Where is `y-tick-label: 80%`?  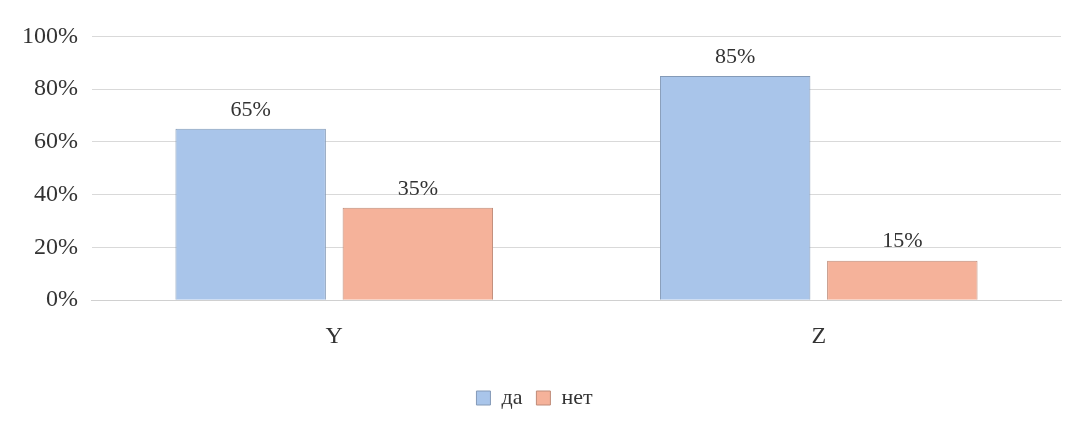 y-tick-label: 80% is located at coordinates (55, 87).